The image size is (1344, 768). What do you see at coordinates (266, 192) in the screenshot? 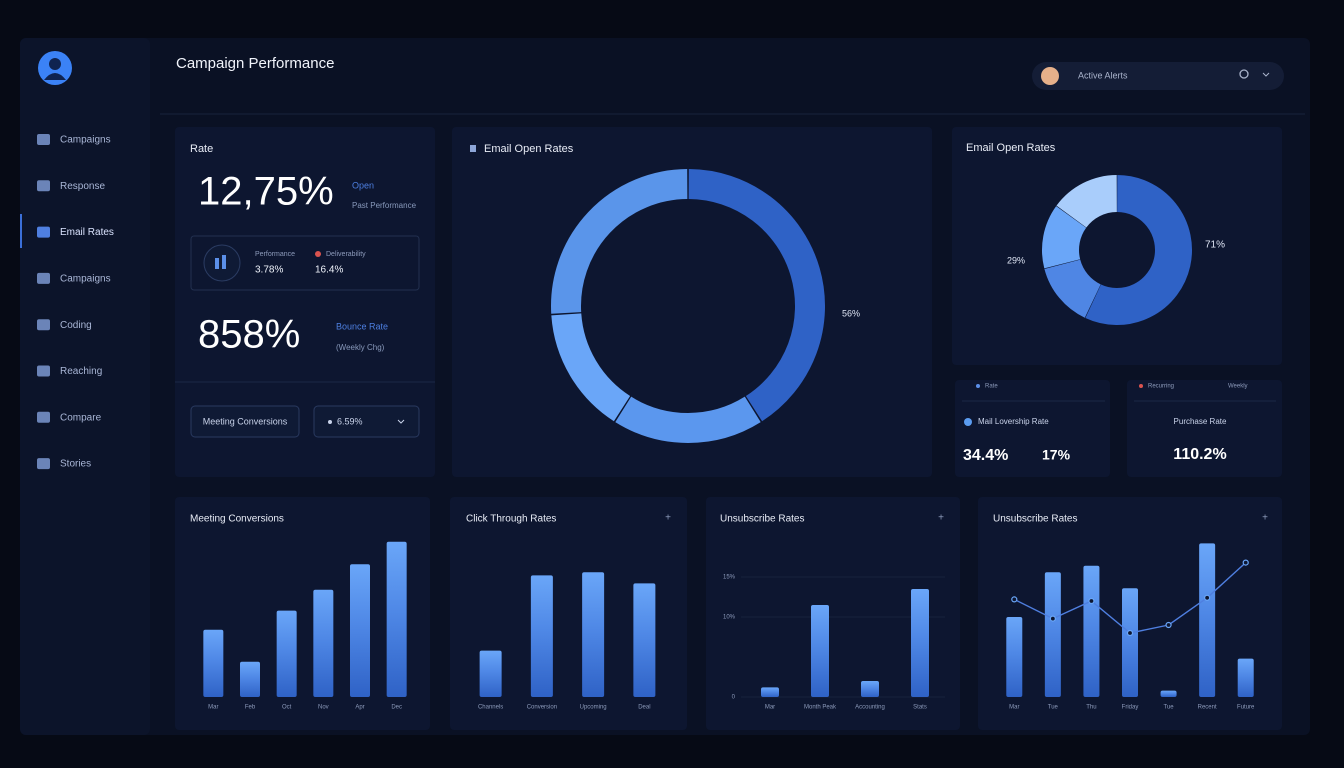
I see `big-value: 12,75%` at bounding box center [266, 192].